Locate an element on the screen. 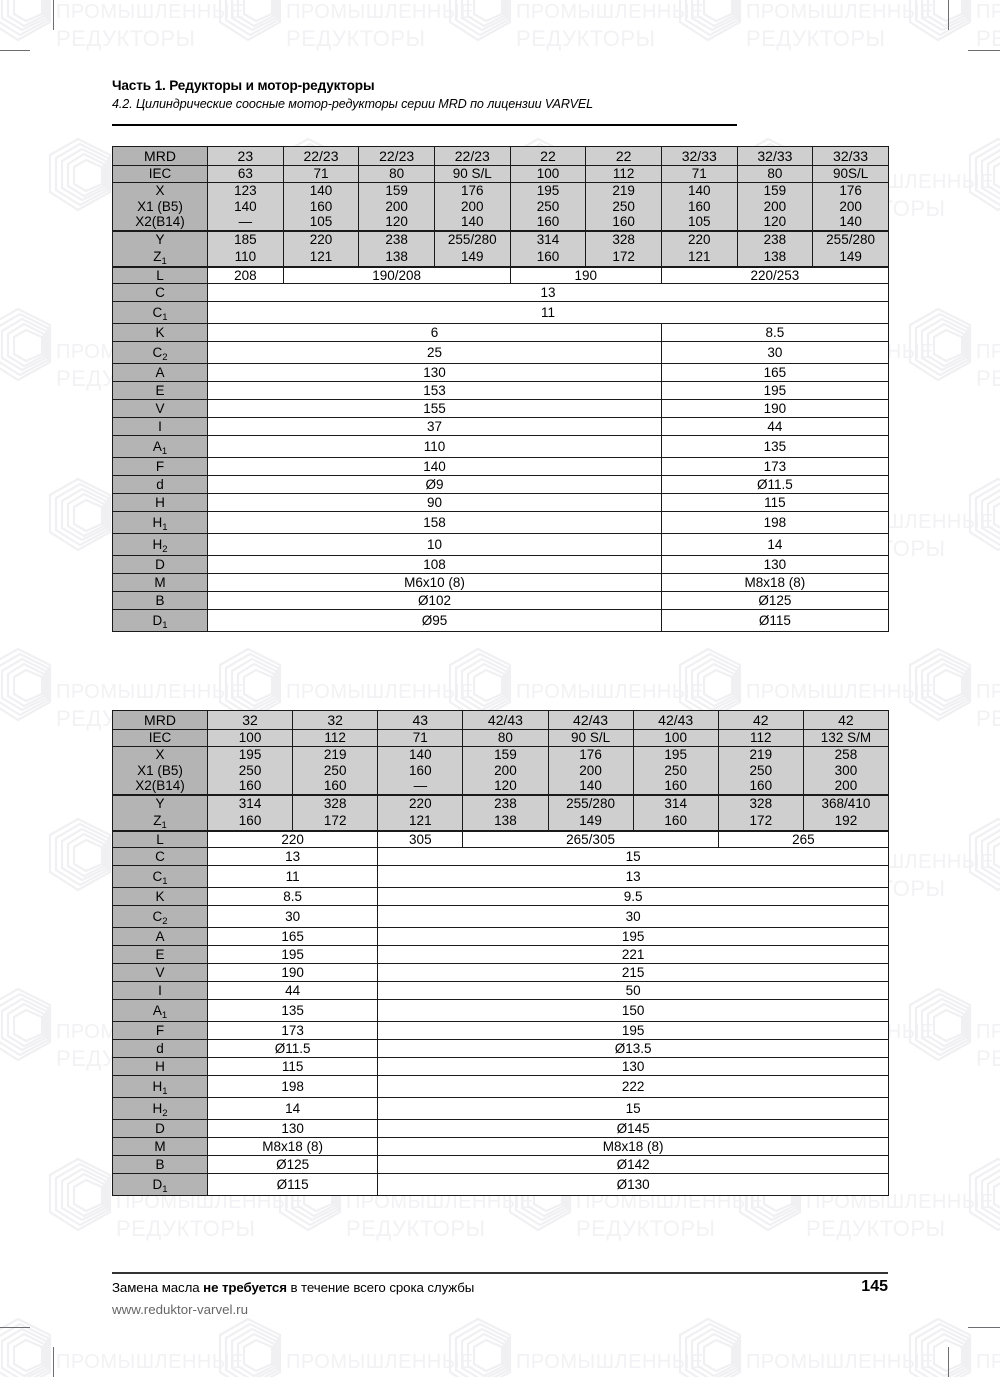 The height and width of the screenshot is (1377, 1000). x1-value: 200 is located at coordinates (505, 770).